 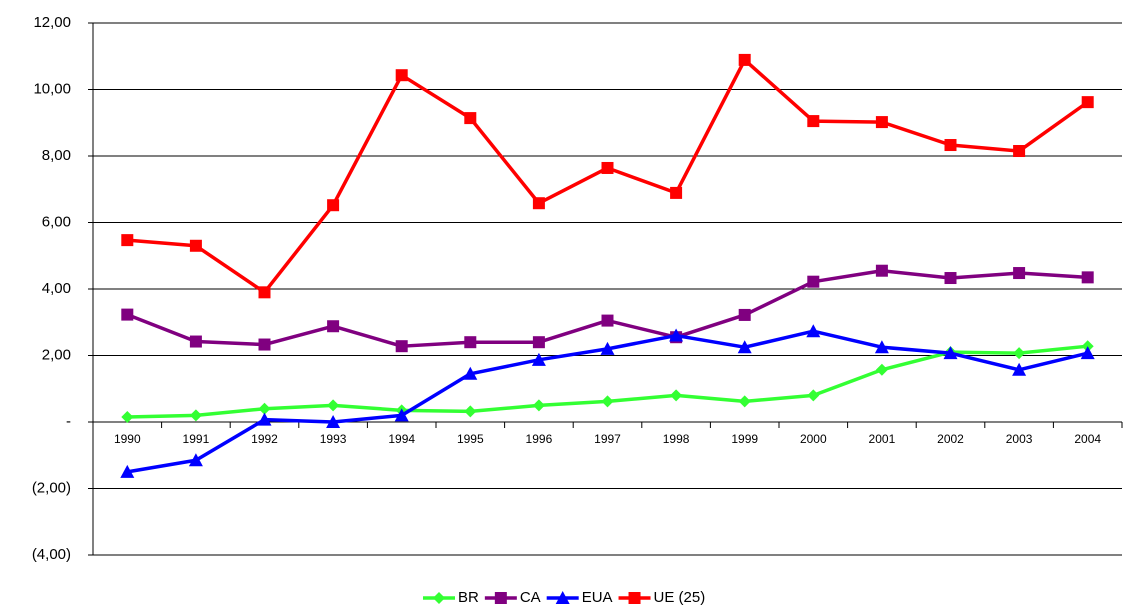 I want to click on x-tick-label: 1992, so click(x=264, y=439).